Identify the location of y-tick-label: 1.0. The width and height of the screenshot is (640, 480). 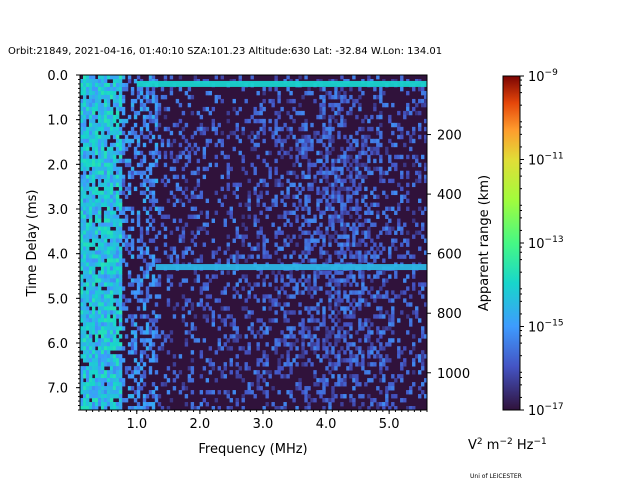
(57, 121).